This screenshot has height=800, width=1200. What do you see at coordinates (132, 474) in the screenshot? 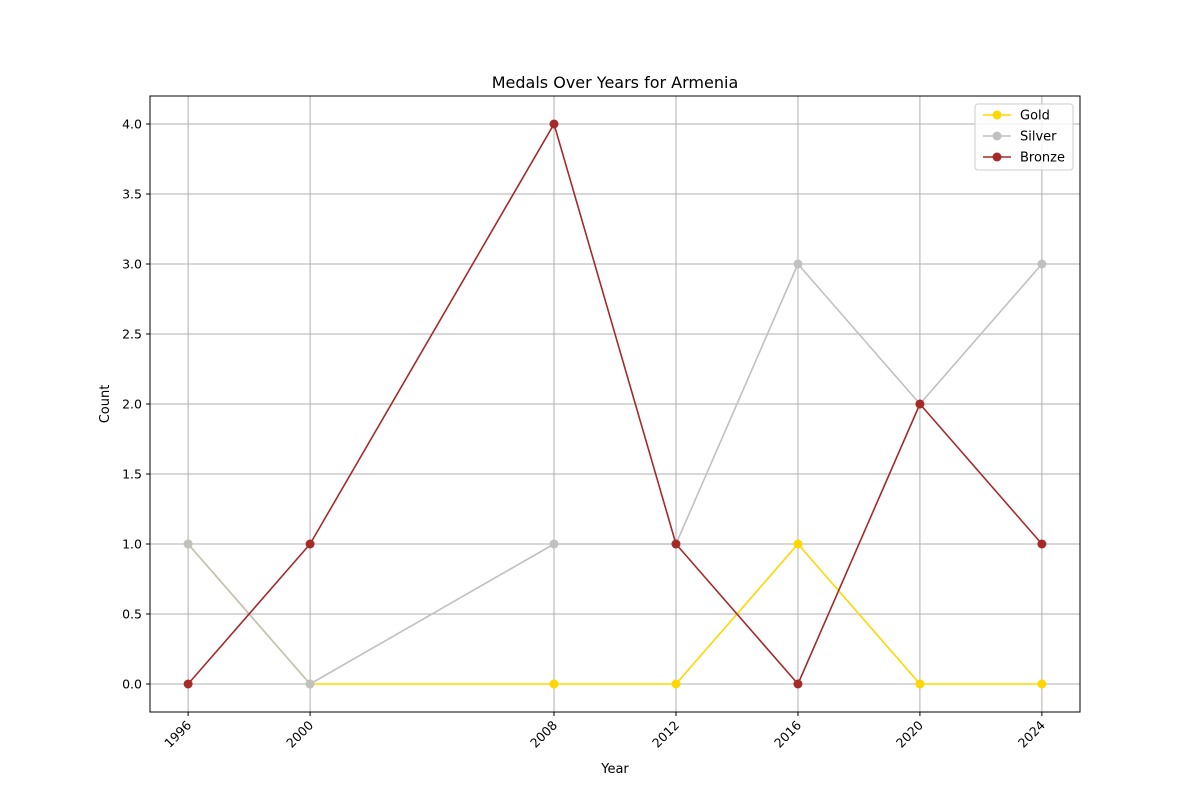
I see `y-tick-label: 1.5` at bounding box center [132, 474].